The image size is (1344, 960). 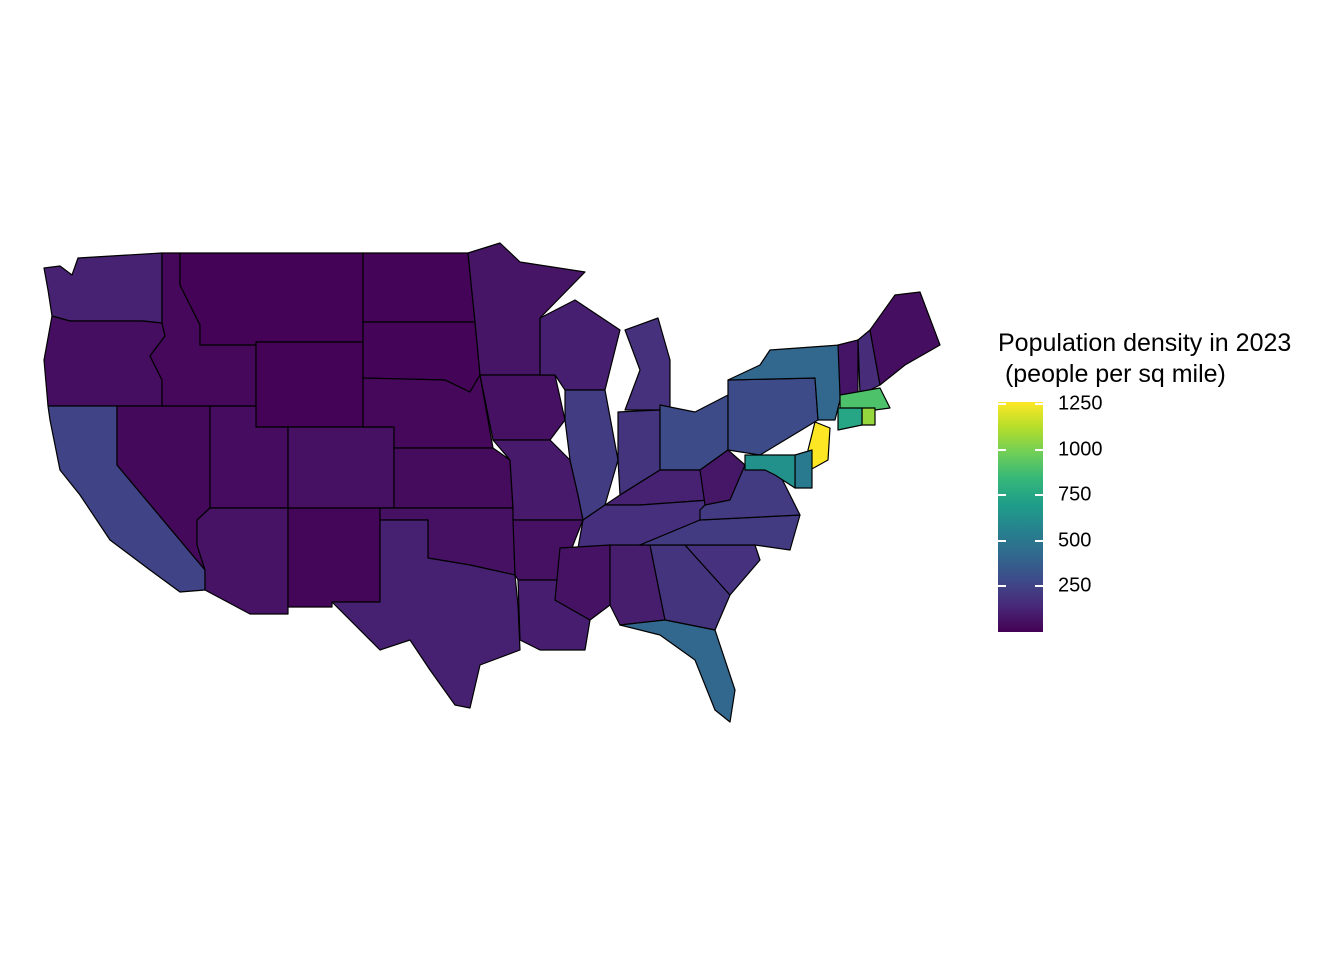 I want to click on state-rhode-island, so click(x=868, y=416).